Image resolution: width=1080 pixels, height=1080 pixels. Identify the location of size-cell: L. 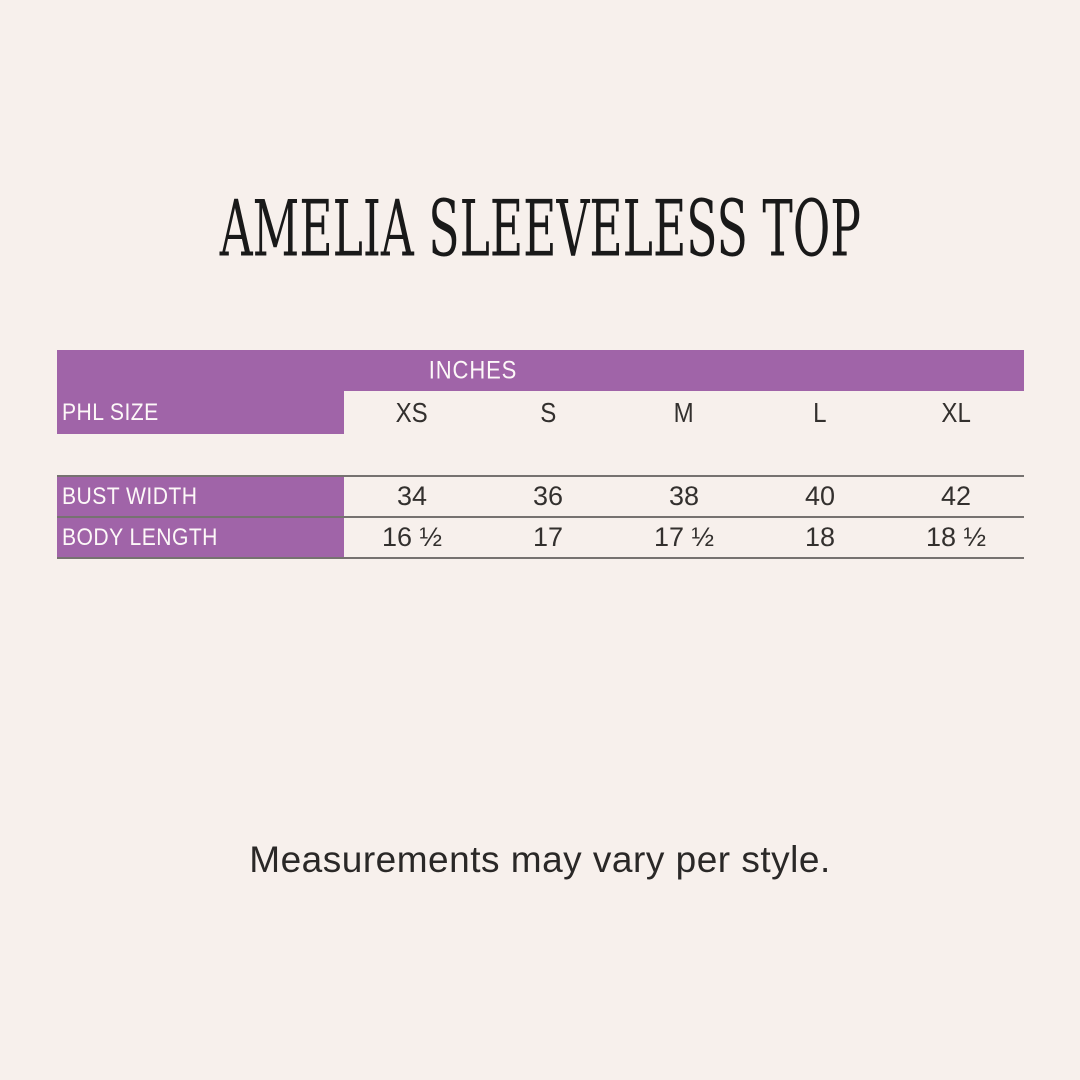
(820, 412).